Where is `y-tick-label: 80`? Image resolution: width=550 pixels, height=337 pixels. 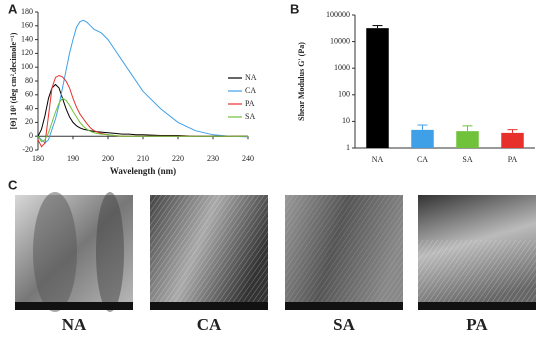 y-tick-label: 80 is located at coordinates (29, 80).